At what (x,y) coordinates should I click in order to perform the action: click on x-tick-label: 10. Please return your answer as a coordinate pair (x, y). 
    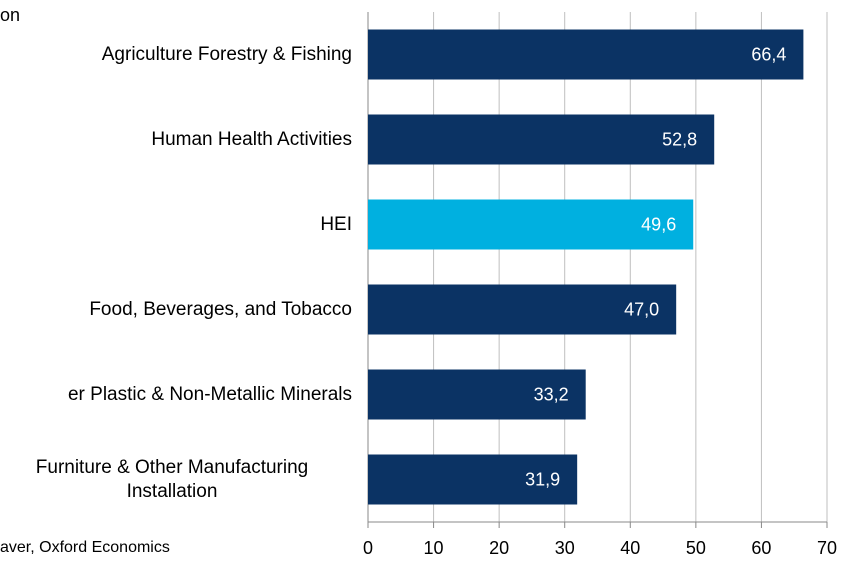
    Looking at the image, I should click on (434, 548).